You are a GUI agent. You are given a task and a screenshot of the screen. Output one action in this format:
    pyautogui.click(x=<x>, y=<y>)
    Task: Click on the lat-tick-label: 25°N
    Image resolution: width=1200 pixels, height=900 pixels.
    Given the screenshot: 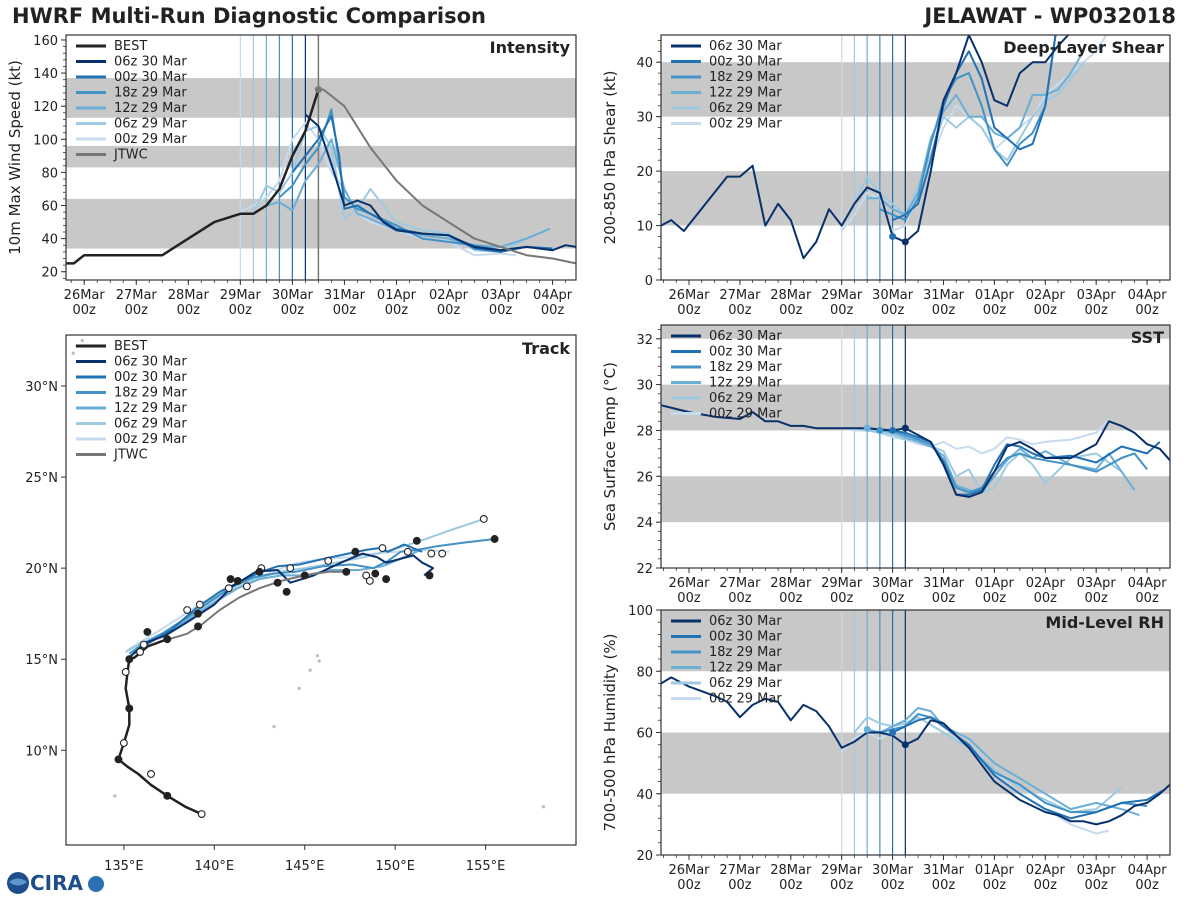 What is the action you would take?
    pyautogui.click(x=41, y=478)
    